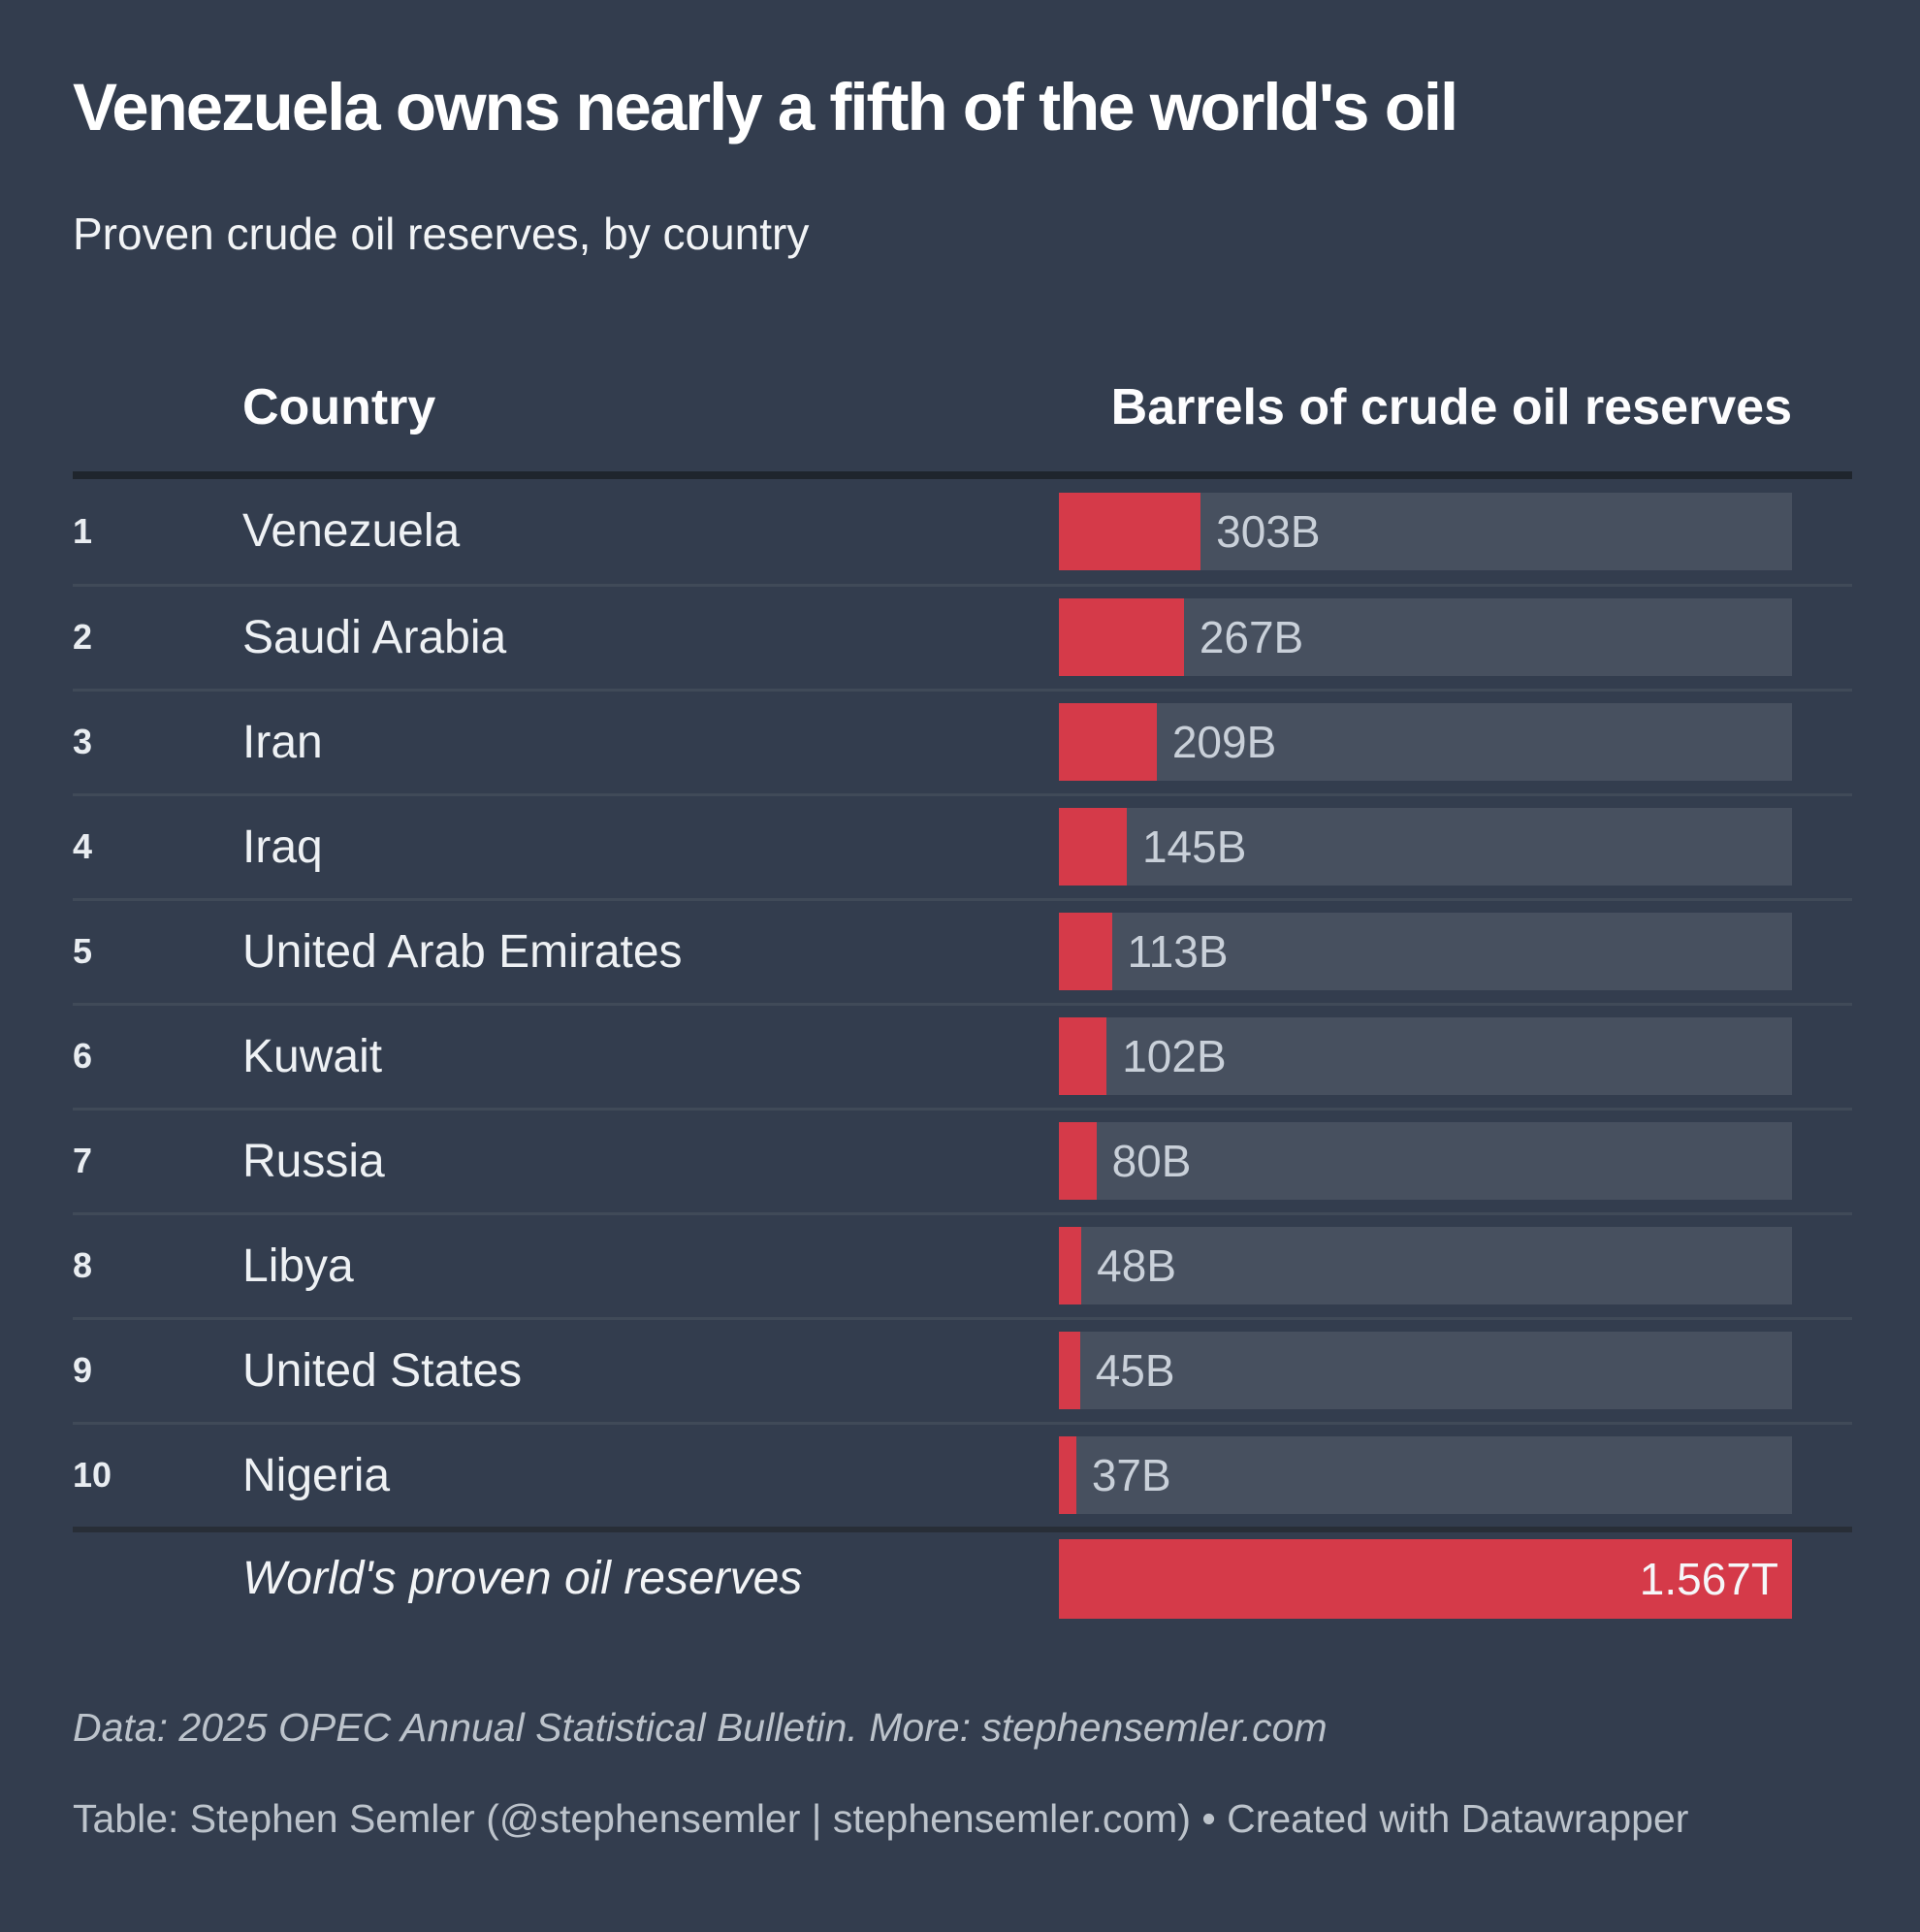  Describe the element at coordinates (374, 637) in the screenshot. I see `country-cell: Saudi Arabia` at that location.